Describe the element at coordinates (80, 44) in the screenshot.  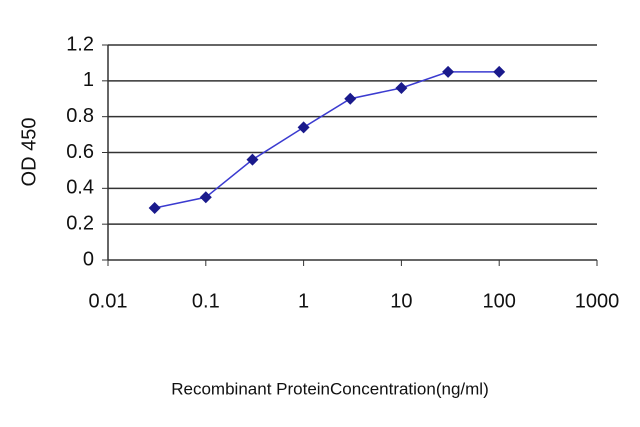
I see `y-tick-label: 1.2` at that location.